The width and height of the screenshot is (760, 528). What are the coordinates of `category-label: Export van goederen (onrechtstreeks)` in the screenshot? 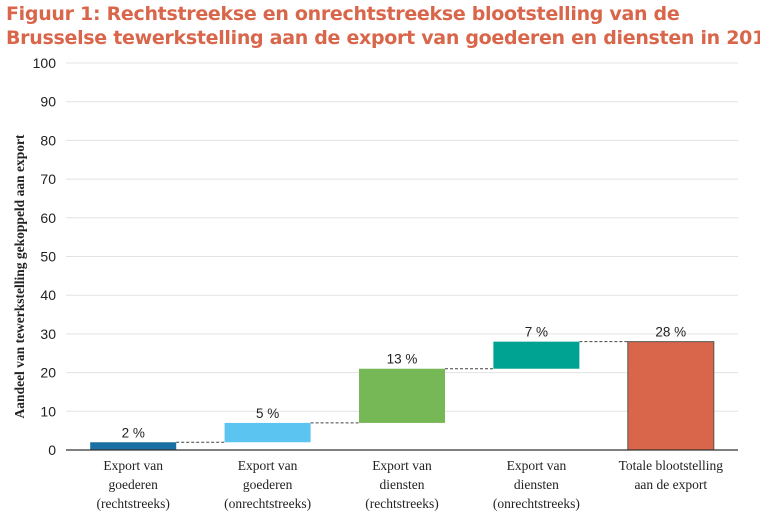 It's located at (267, 484).